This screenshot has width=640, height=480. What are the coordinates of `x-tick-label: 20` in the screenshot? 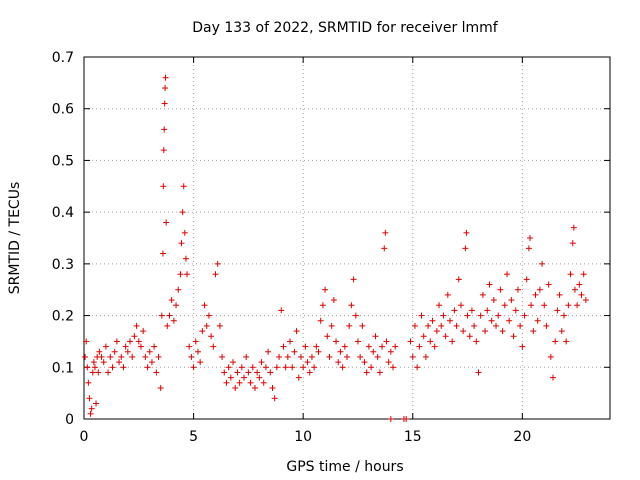 It's located at (522, 437).